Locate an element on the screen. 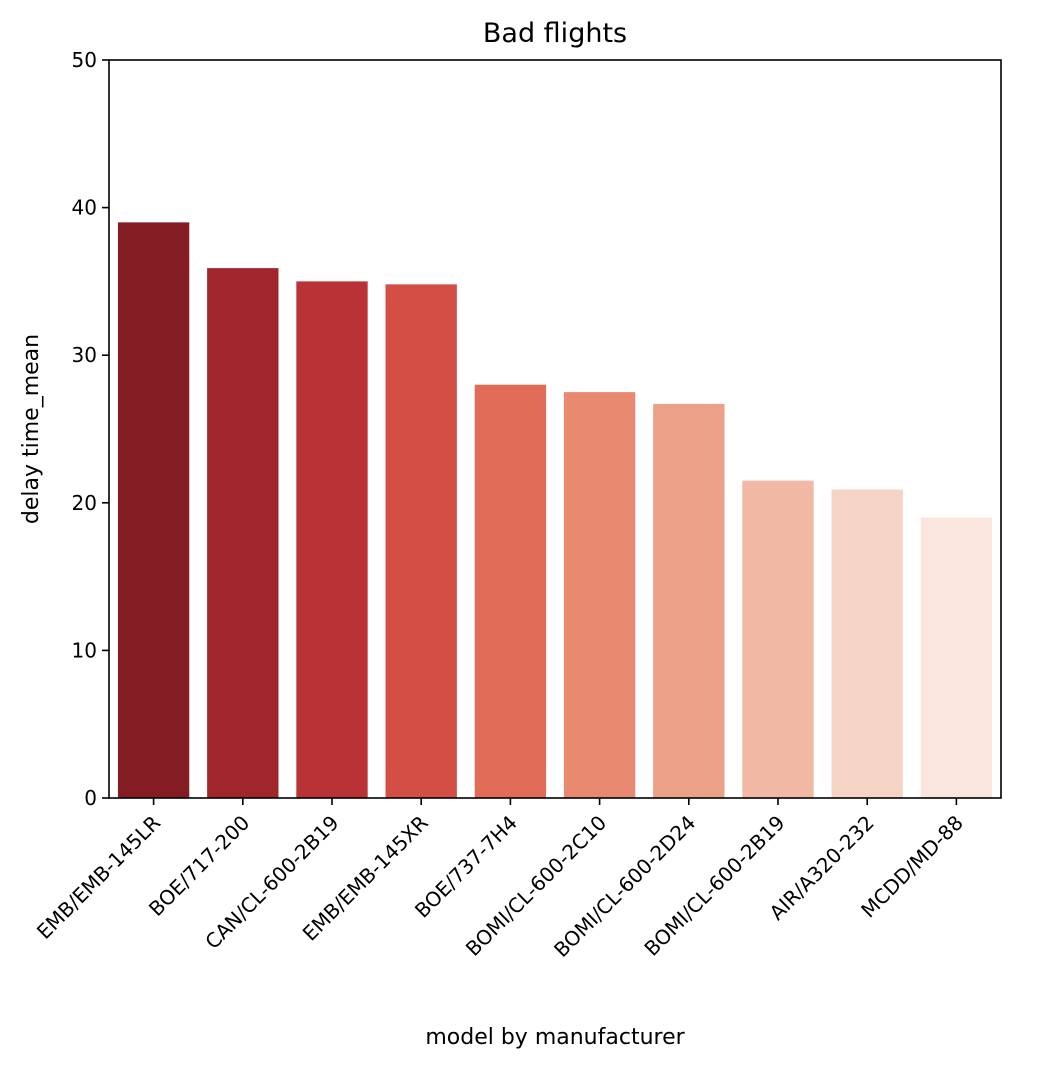  y-tick-label: 50 is located at coordinates (84, 60).